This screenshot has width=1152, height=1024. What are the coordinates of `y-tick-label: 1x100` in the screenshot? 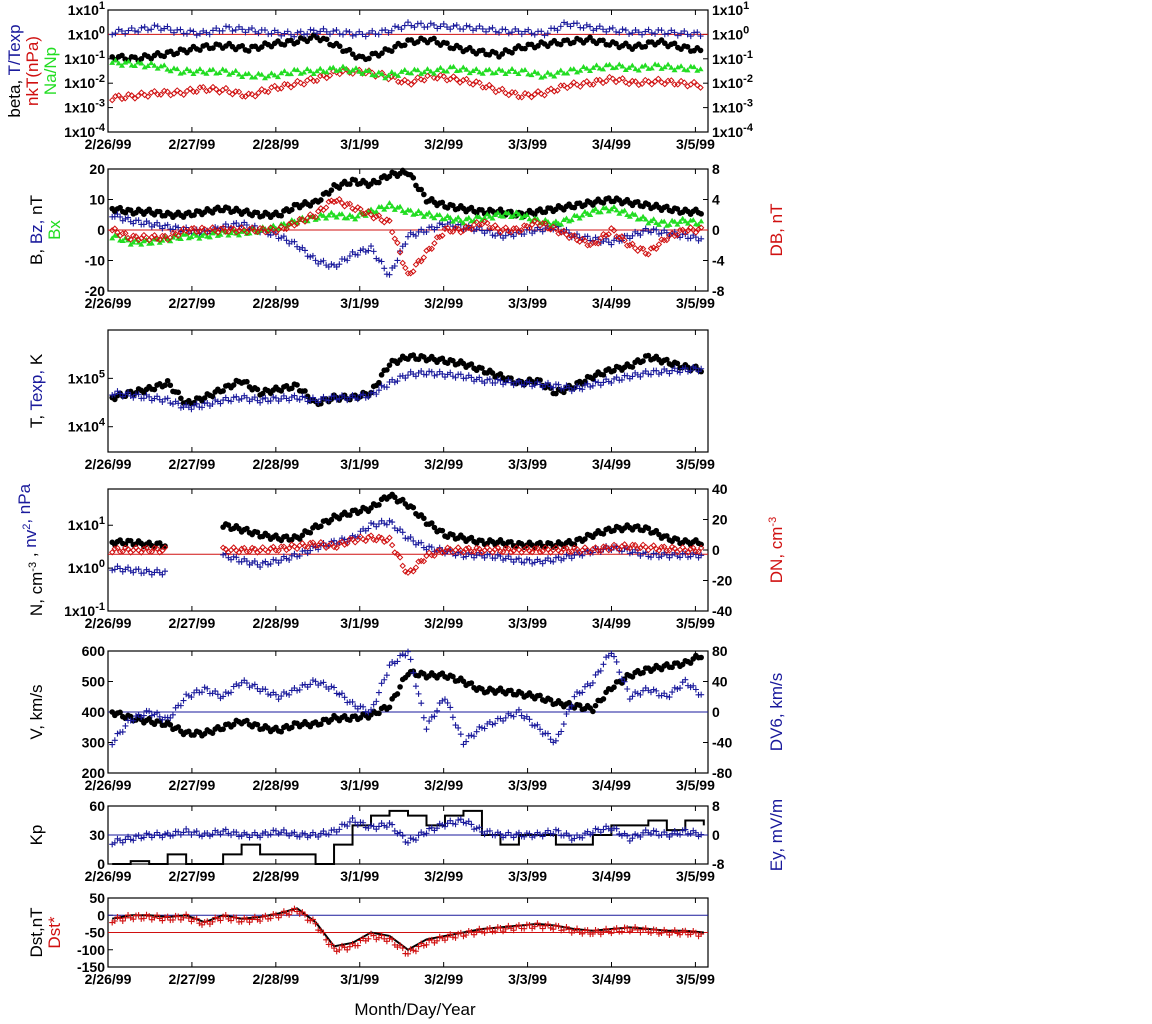 It's located at (86, 33).